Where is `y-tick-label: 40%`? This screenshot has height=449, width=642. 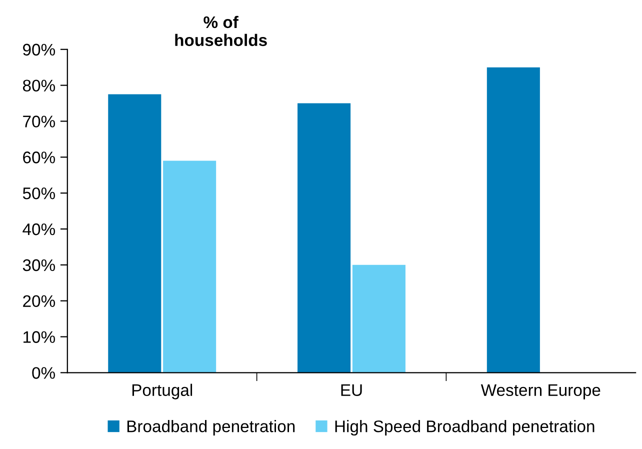 y-tick-label: 40% is located at coordinates (39, 229).